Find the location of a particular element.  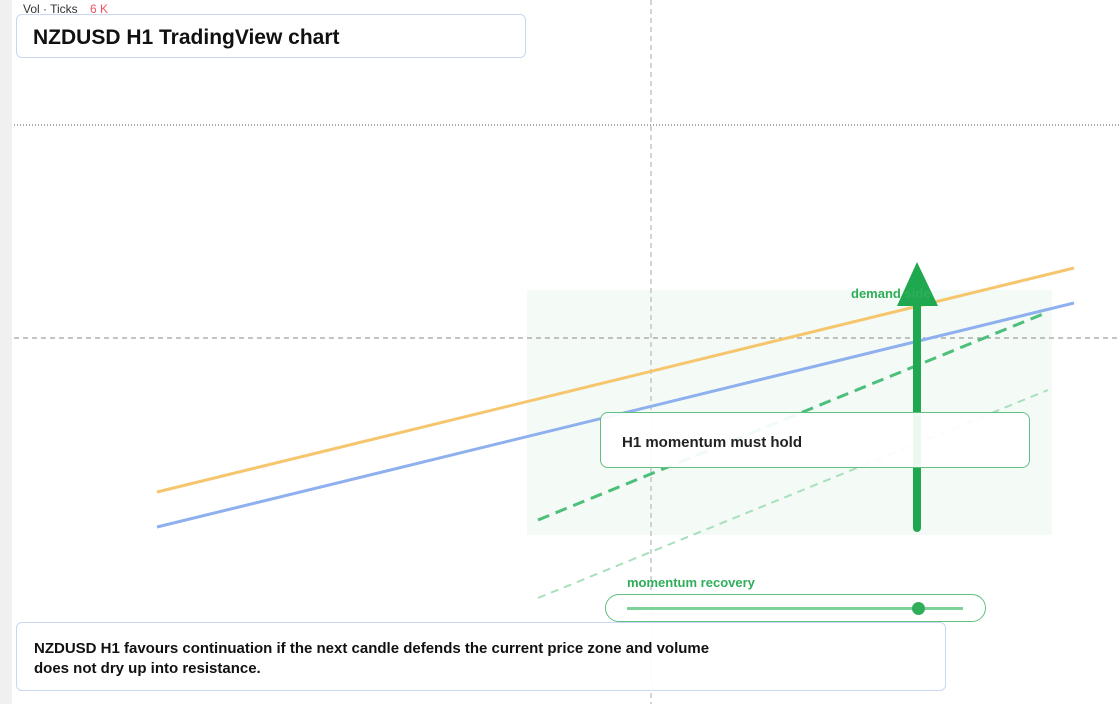

slider-track is located at coordinates (795, 608).